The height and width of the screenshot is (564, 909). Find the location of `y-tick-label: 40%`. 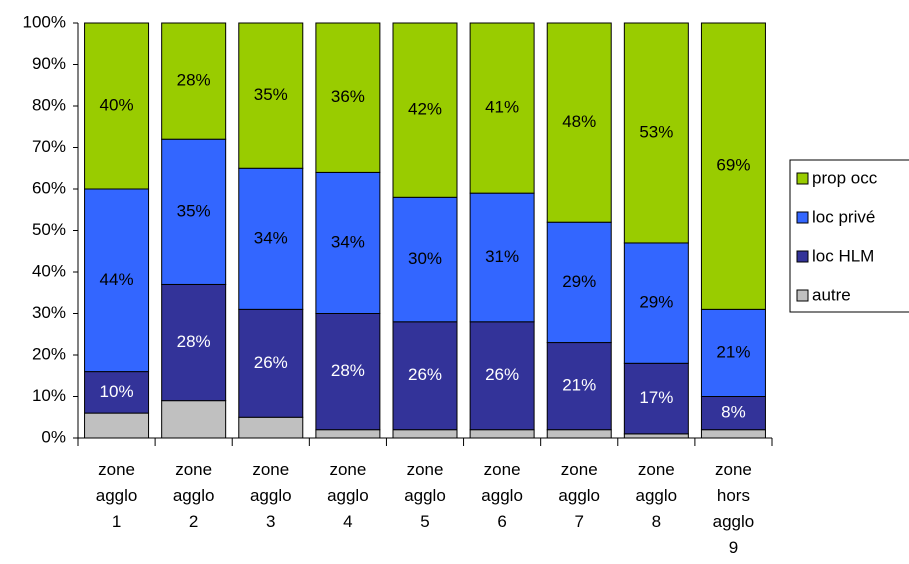

y-tick-label: 40% is located at coordinates (49, 270).